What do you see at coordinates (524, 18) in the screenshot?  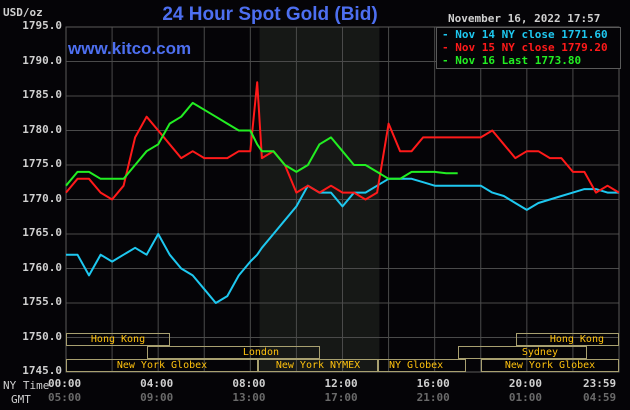 I see `chart-datetime: November 16, 2022 17:57` at bounding box center [524, 18].